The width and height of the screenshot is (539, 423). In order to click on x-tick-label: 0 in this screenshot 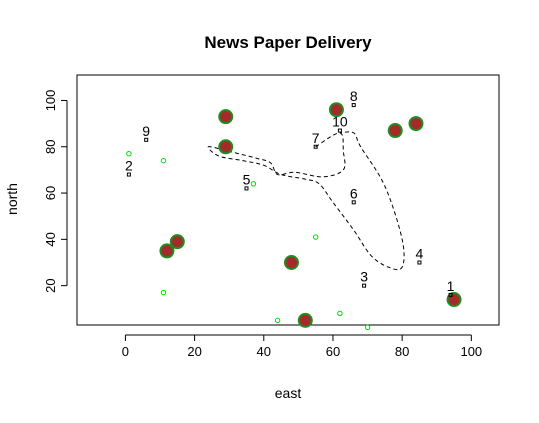, I will do `click(125, 351)`.